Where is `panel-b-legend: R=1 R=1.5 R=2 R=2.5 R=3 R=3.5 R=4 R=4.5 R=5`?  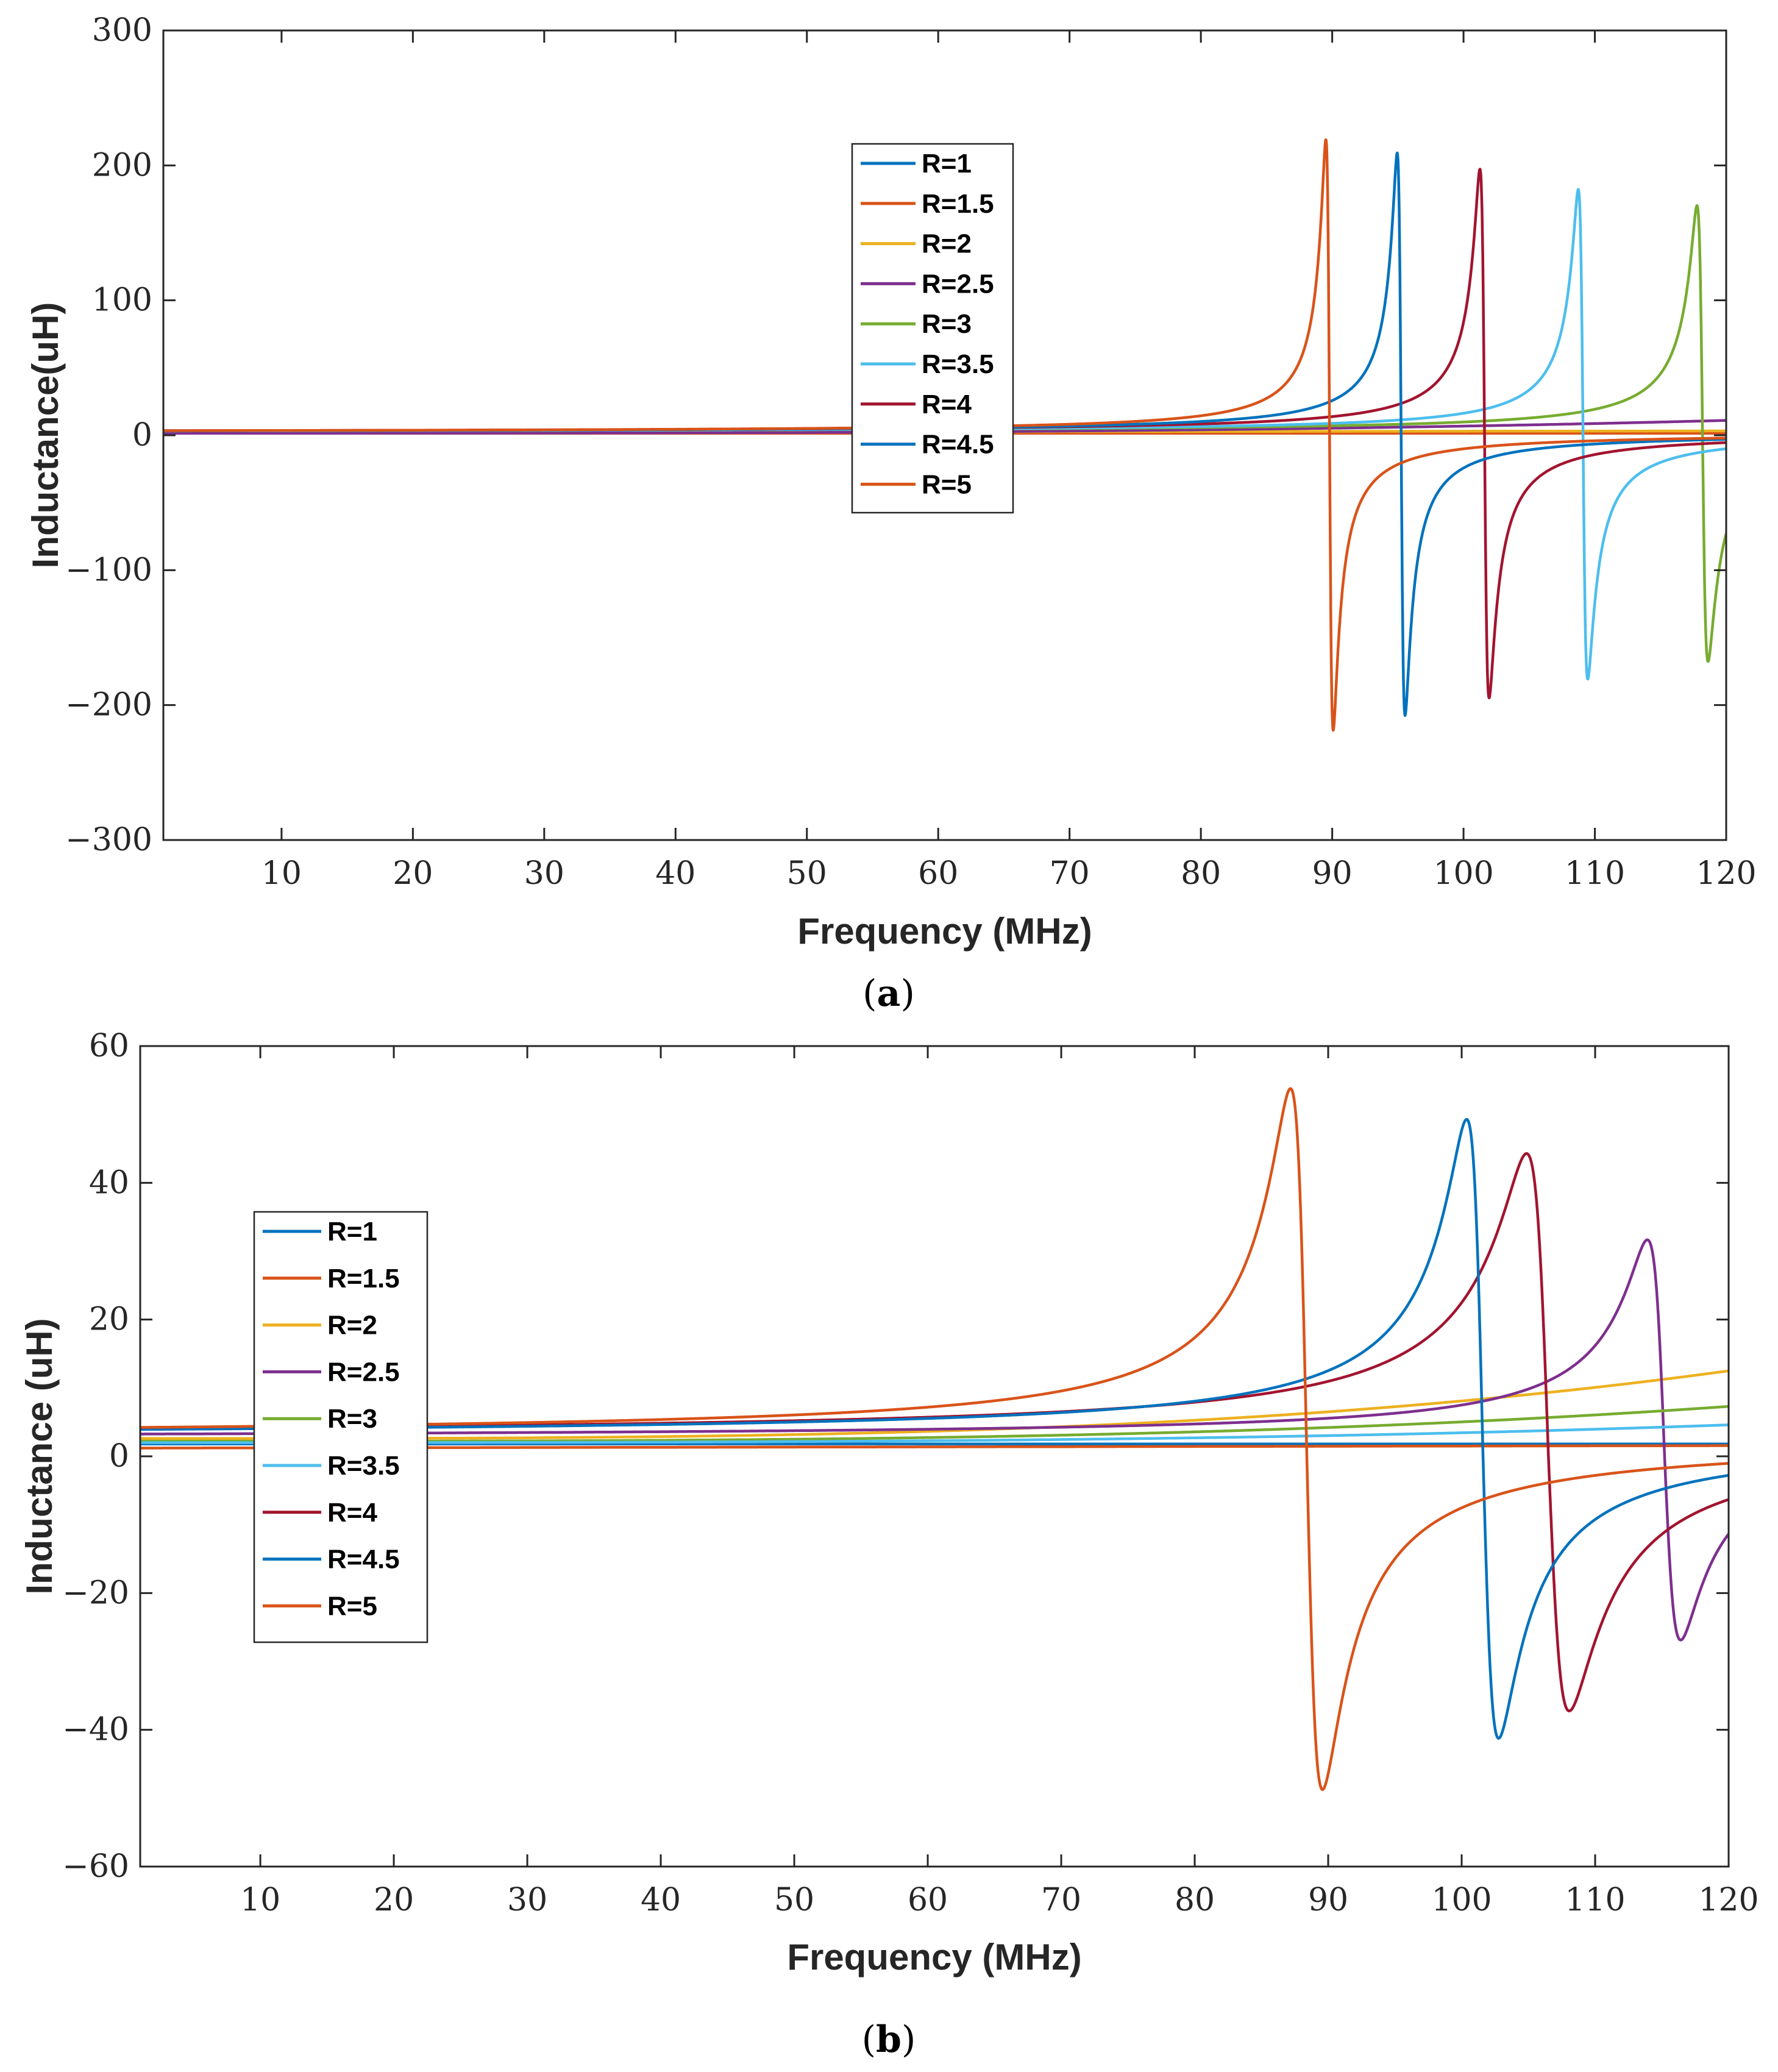
panel-b-legend: R=1 R=1.5 R=2 R=2.5 R=3 R=3.5 R=4 R=4.5 R=5 is located at coordinates (341, 1427).